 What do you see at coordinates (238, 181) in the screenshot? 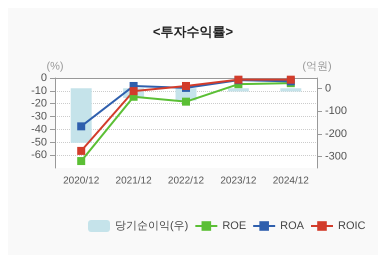
I see `x-tick-label: 2023/12` at bounding box center [238, 181].